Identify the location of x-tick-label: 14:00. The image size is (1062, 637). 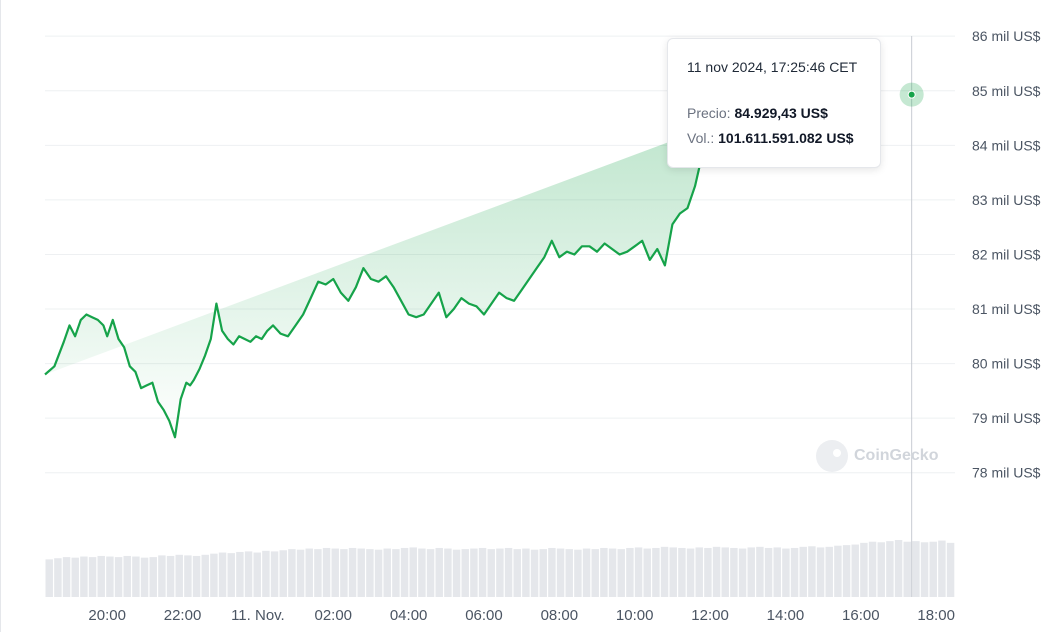
(786, 615).